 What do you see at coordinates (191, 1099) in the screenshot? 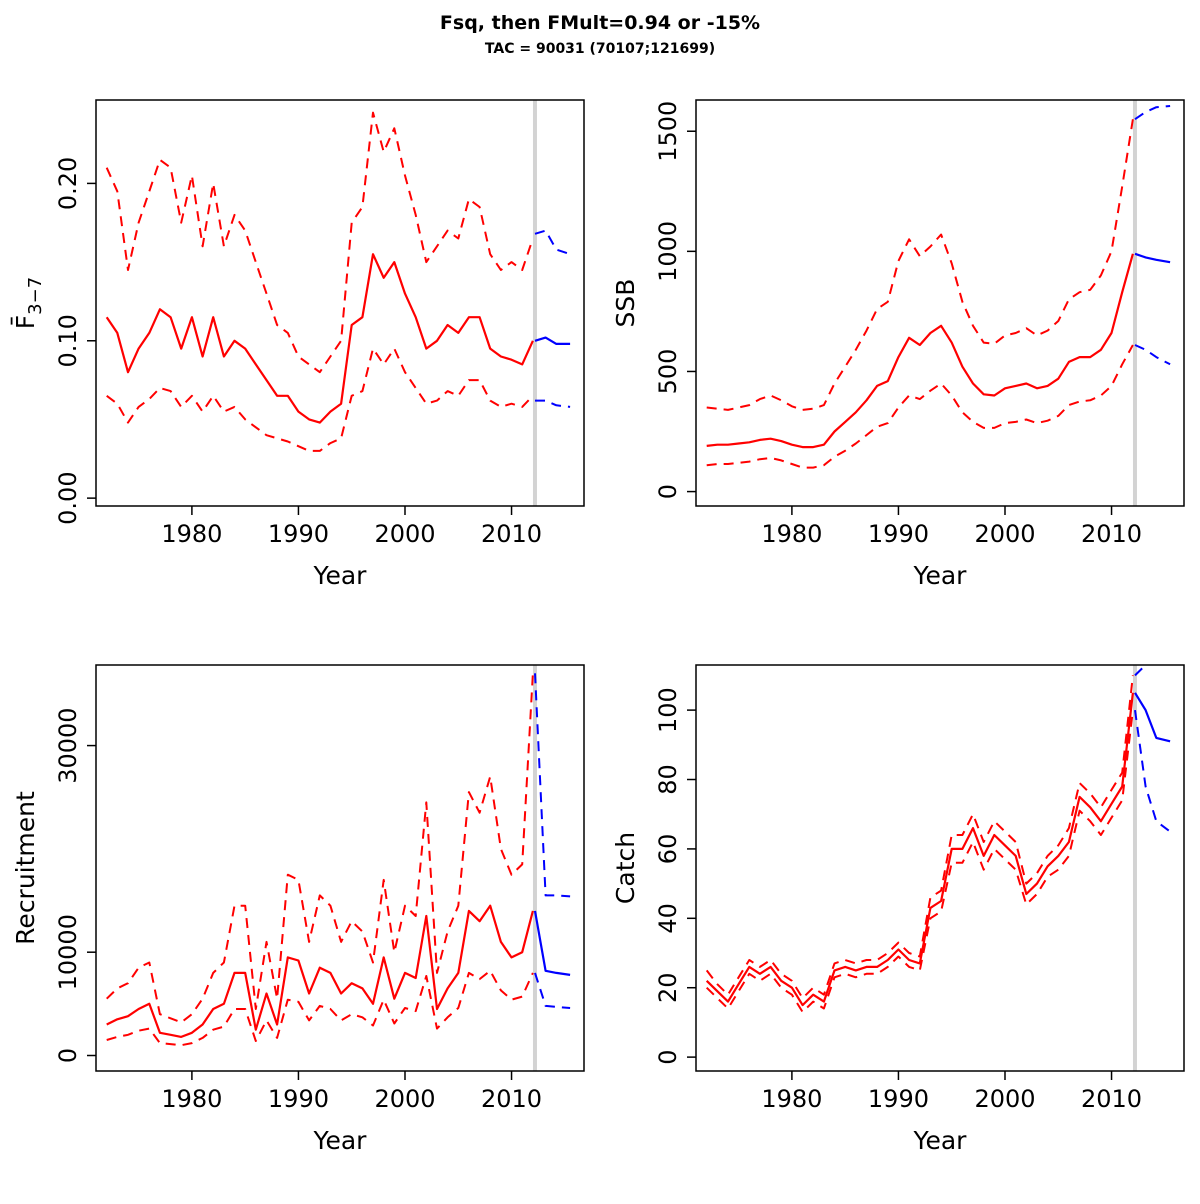
I see `recruitment-x-tick-label: 1980` at bounding box center [191, 1099].